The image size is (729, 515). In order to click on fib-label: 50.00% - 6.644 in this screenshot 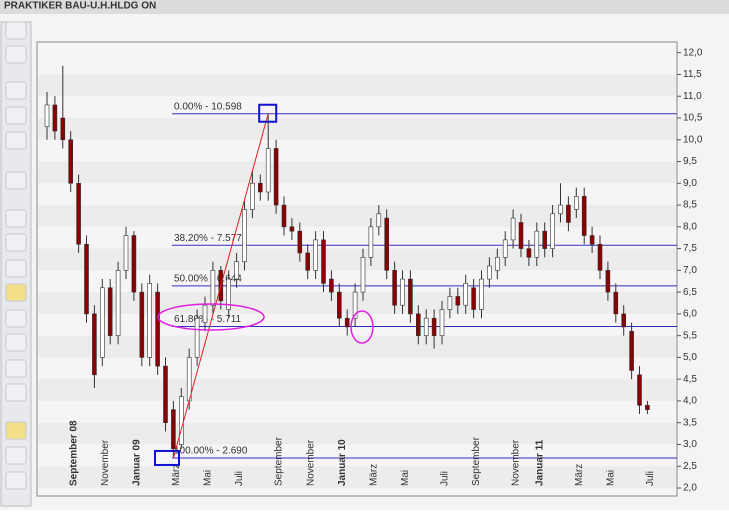, I will do `click(208, 278)`.